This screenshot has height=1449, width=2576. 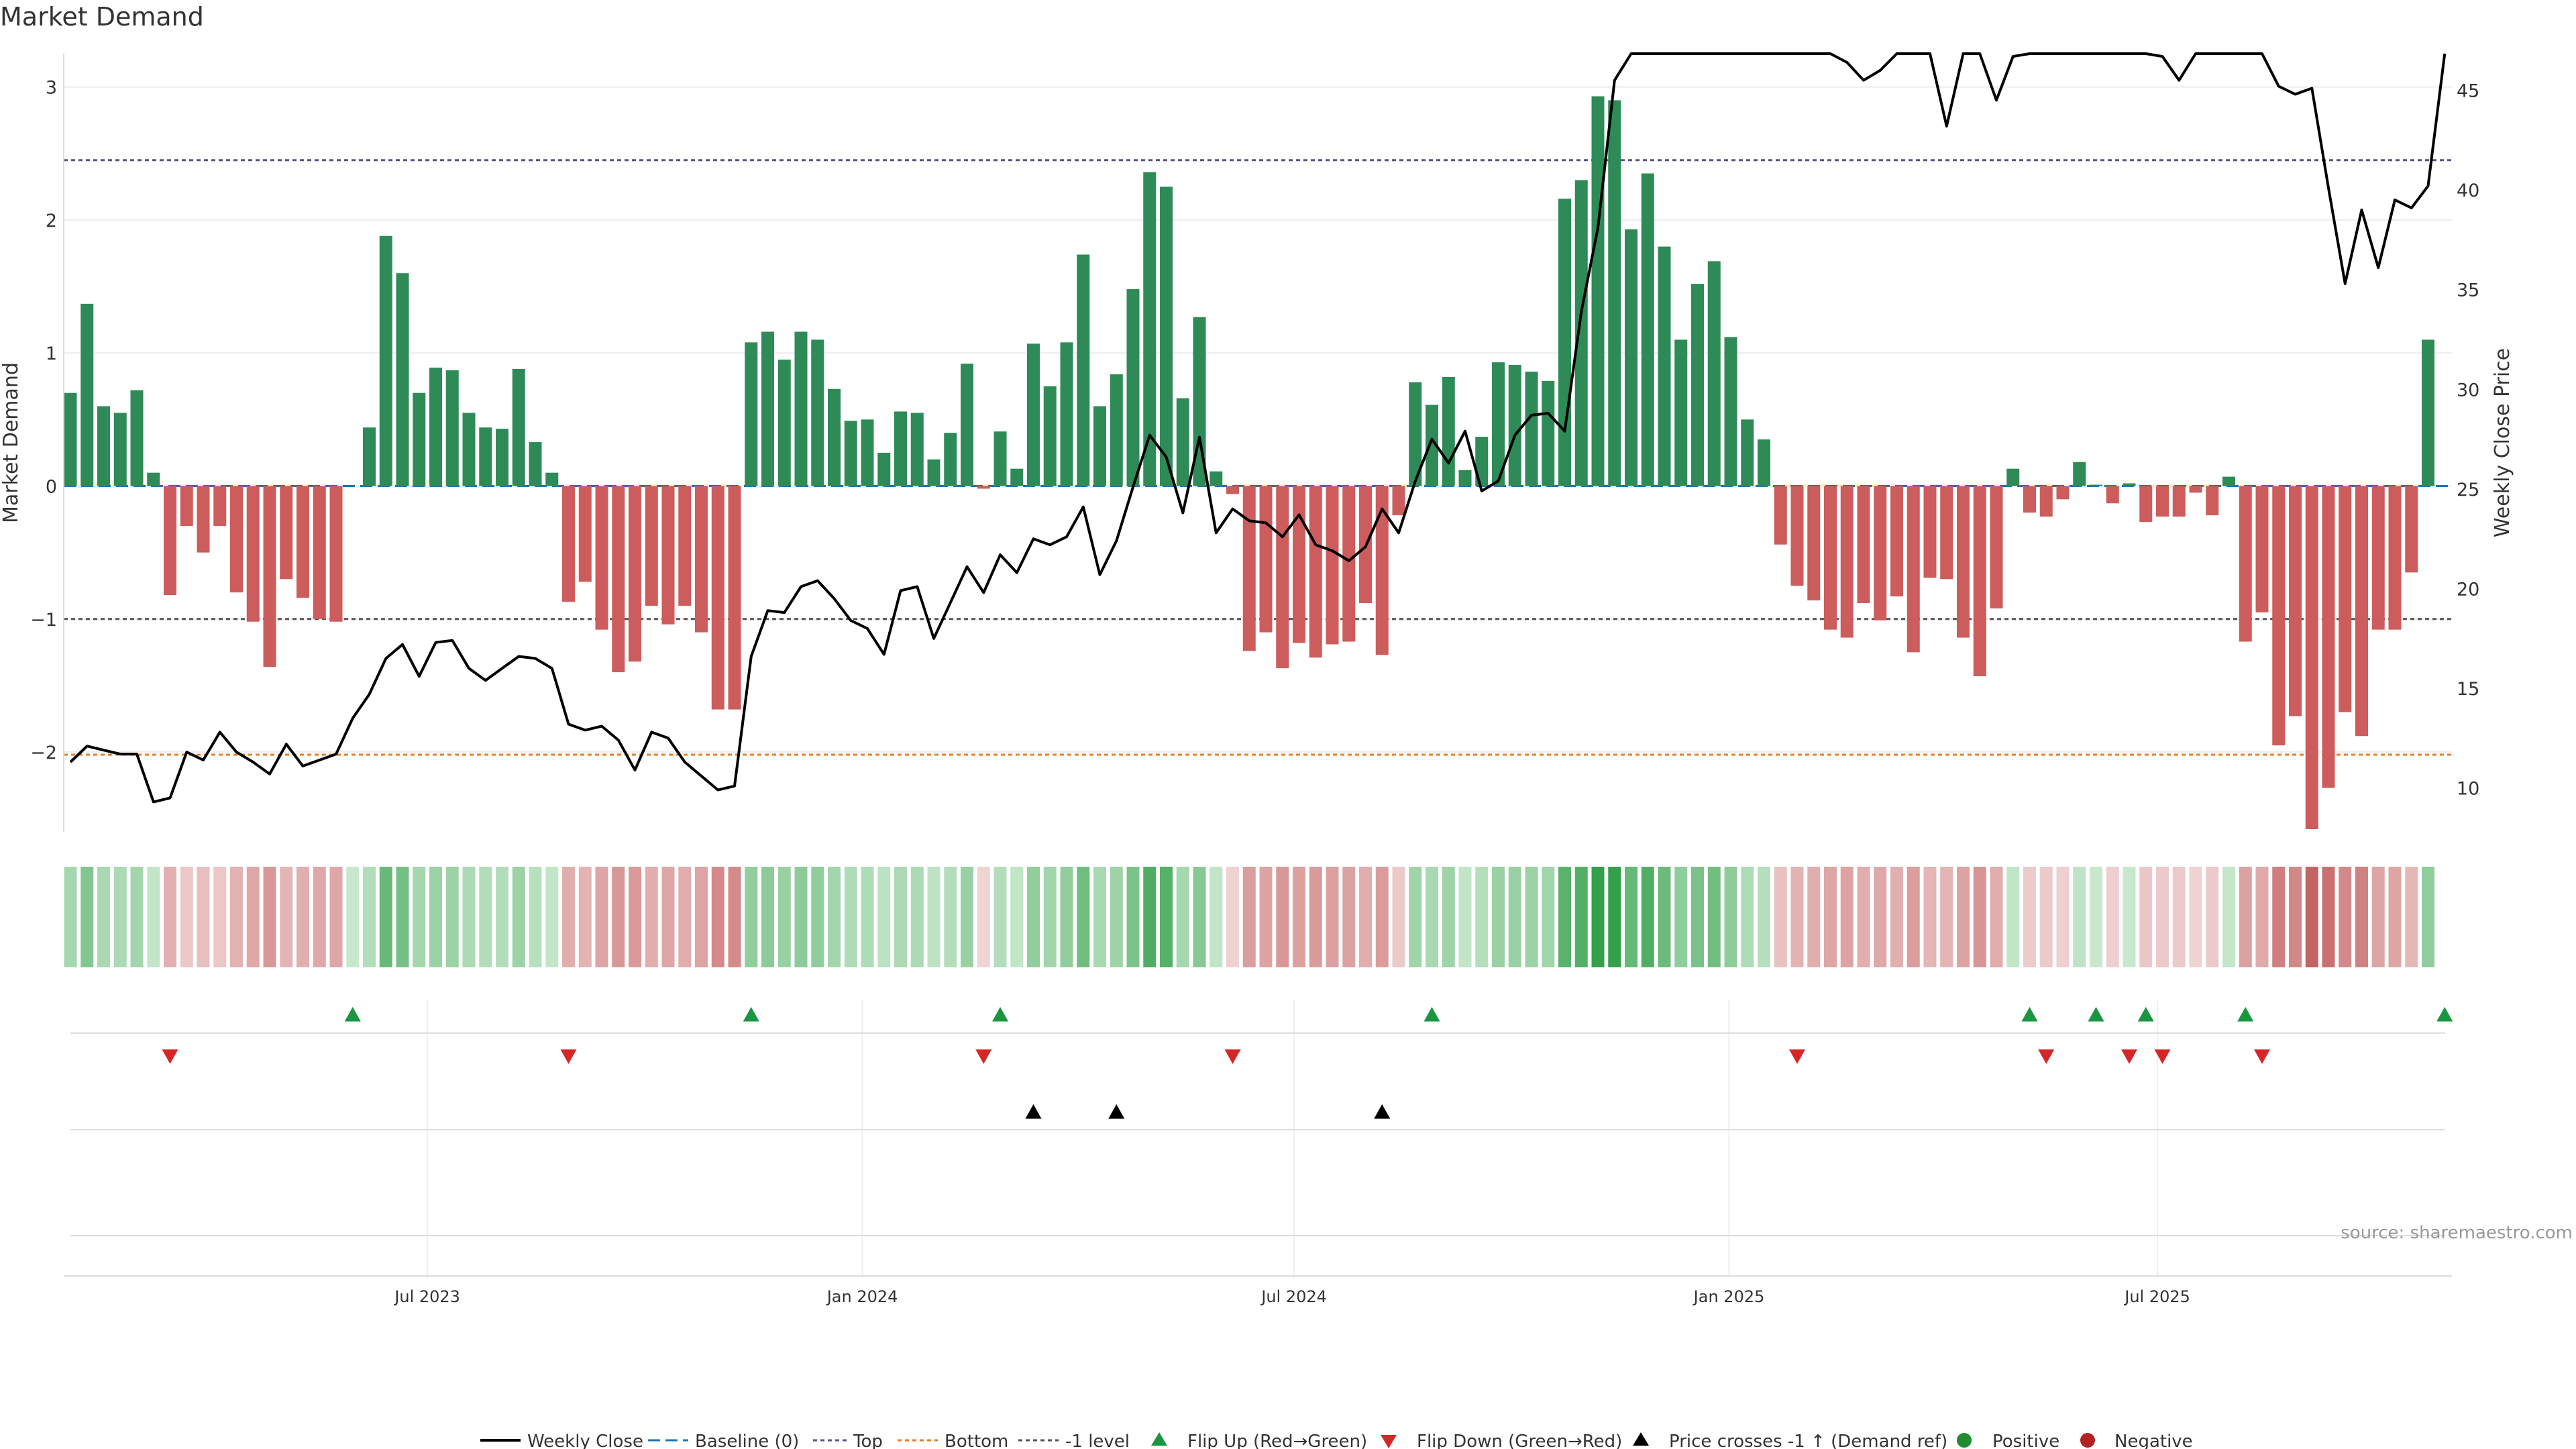 I want to click on legend-flip-up: Flip Up (Red→Green), so click(x=1277, y=1440).